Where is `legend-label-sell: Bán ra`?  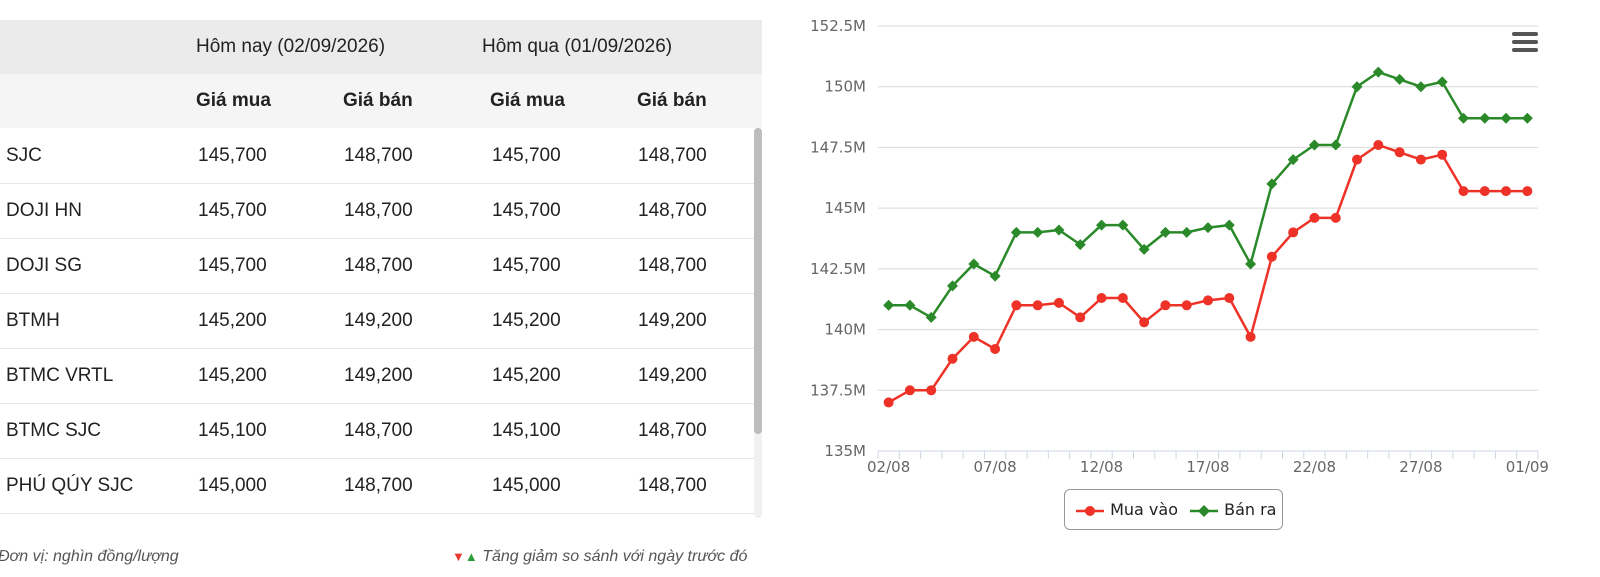
legend-label-sell: Bán ra is located at coordinates (1250, 509).